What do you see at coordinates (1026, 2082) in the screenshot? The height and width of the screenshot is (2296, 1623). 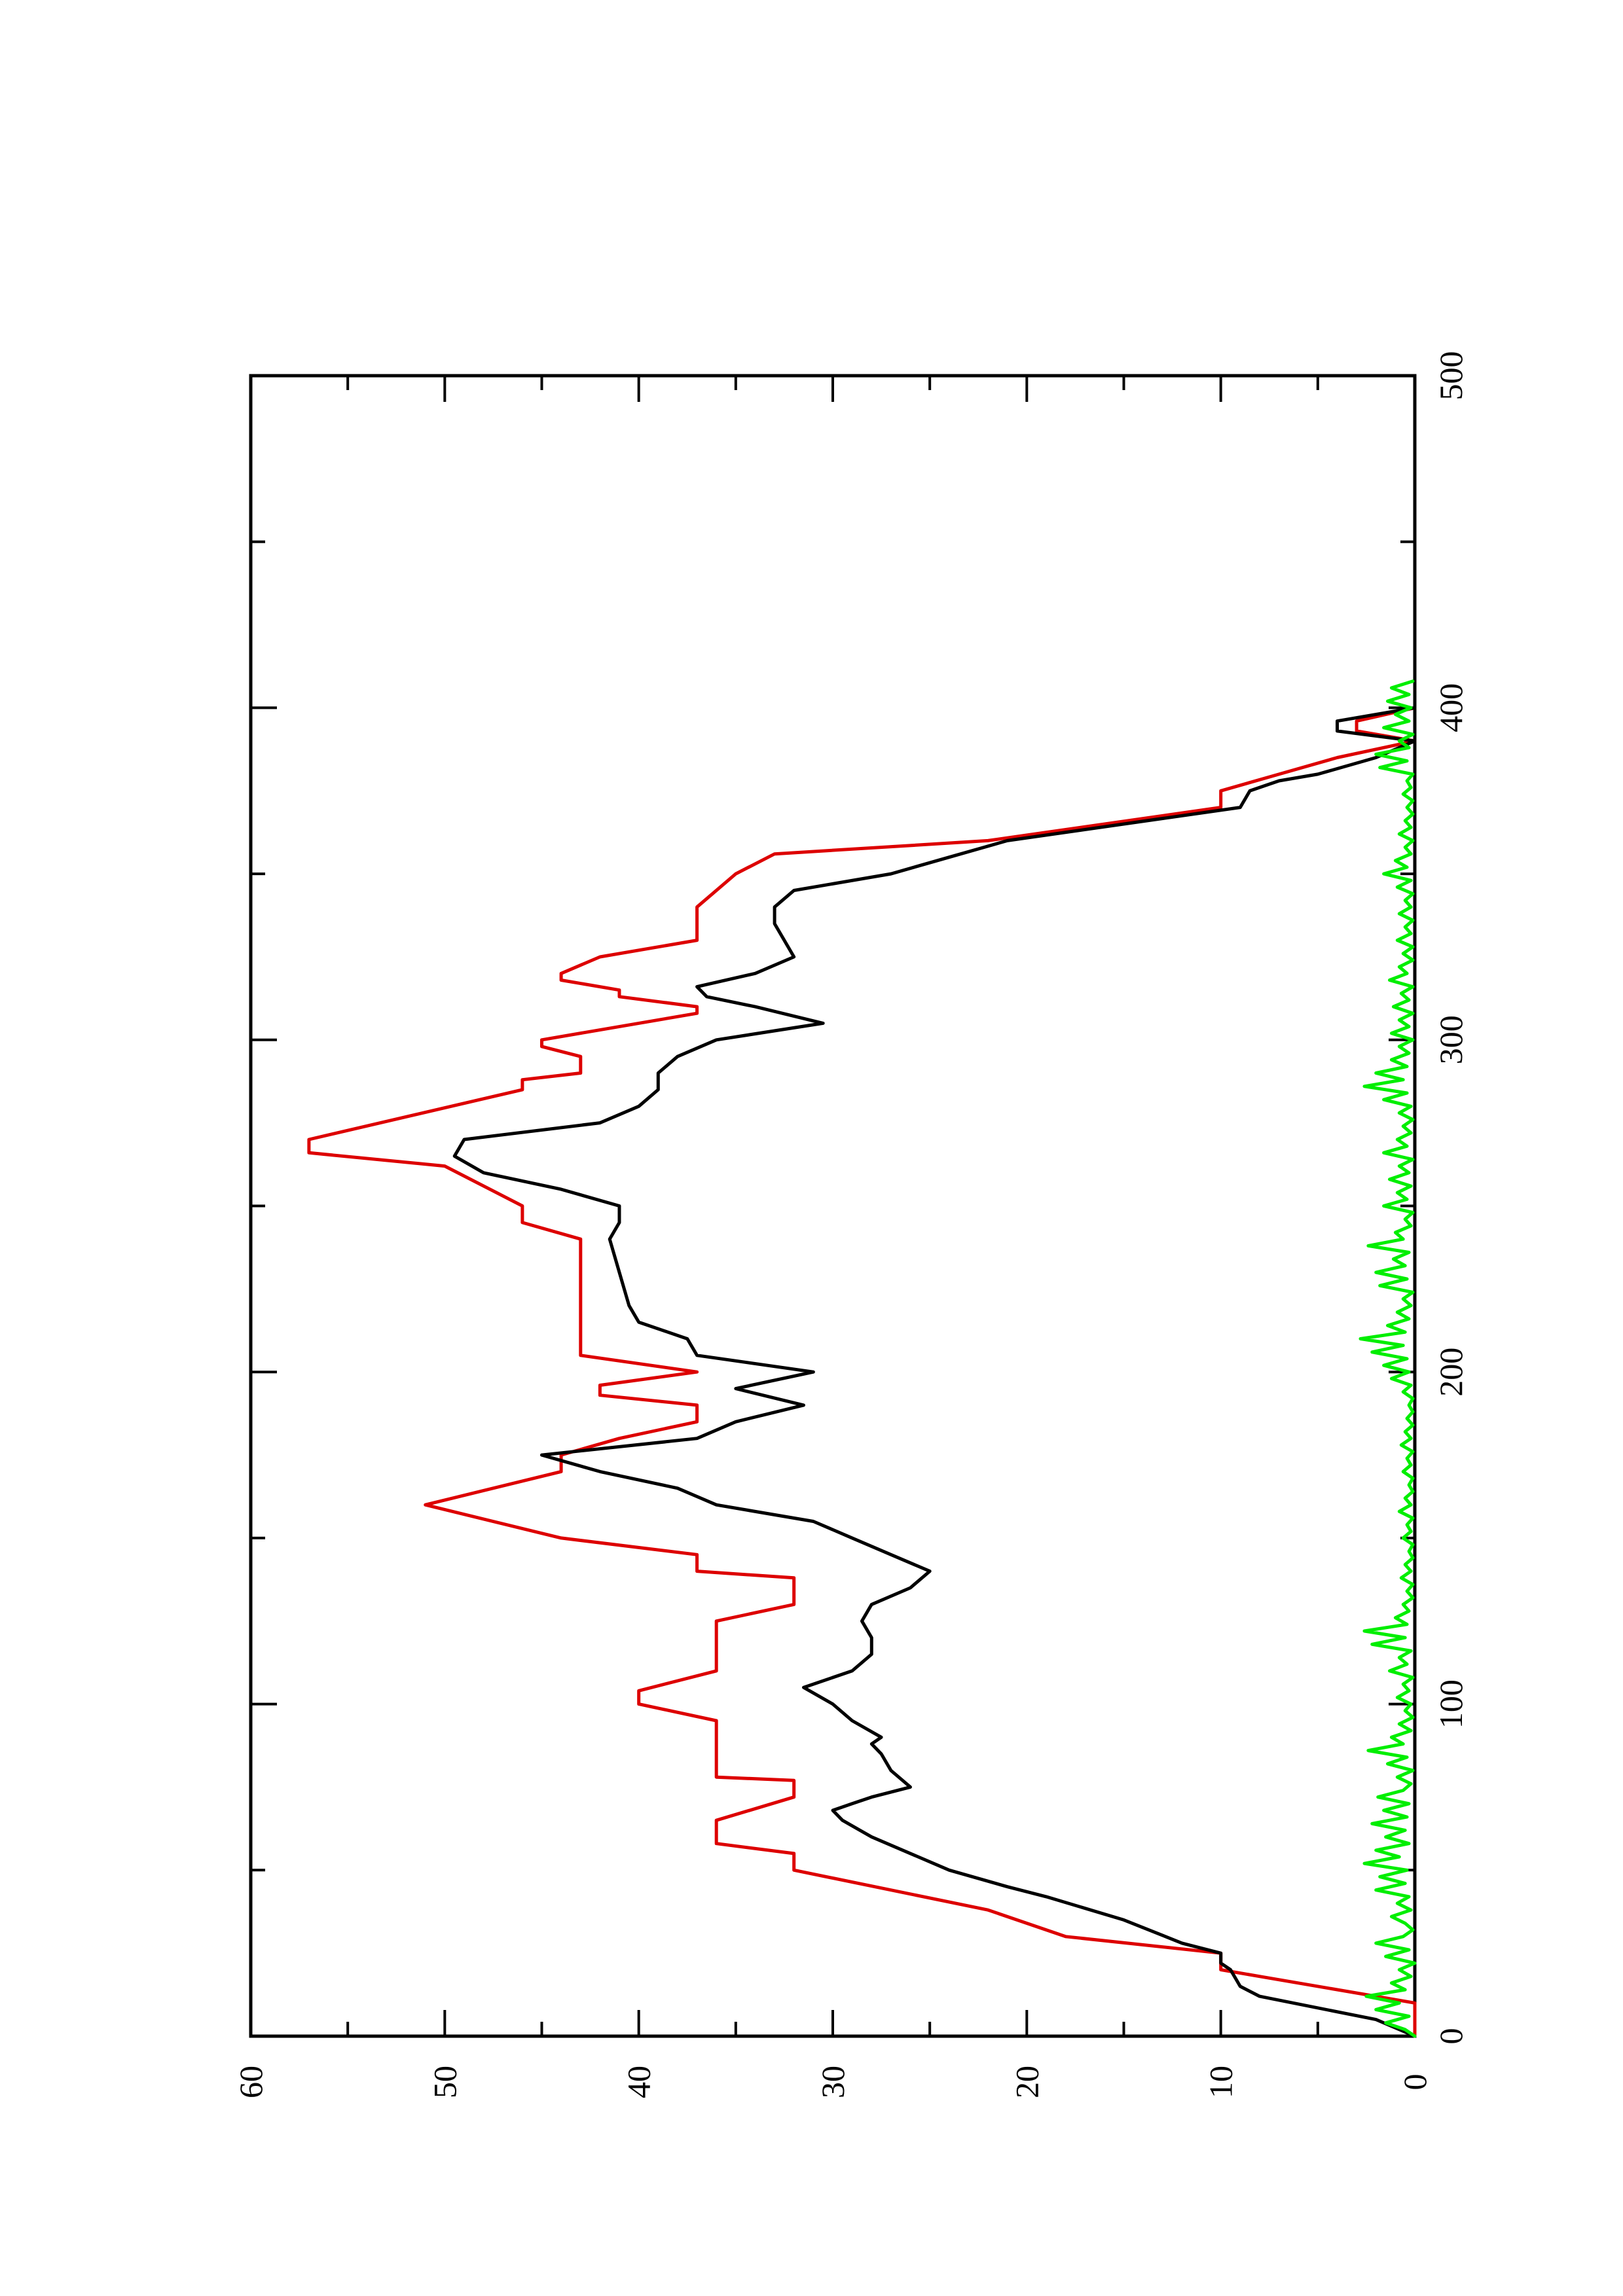 I see `y-tick-label: 20` at bounding box center [1026, 2082].